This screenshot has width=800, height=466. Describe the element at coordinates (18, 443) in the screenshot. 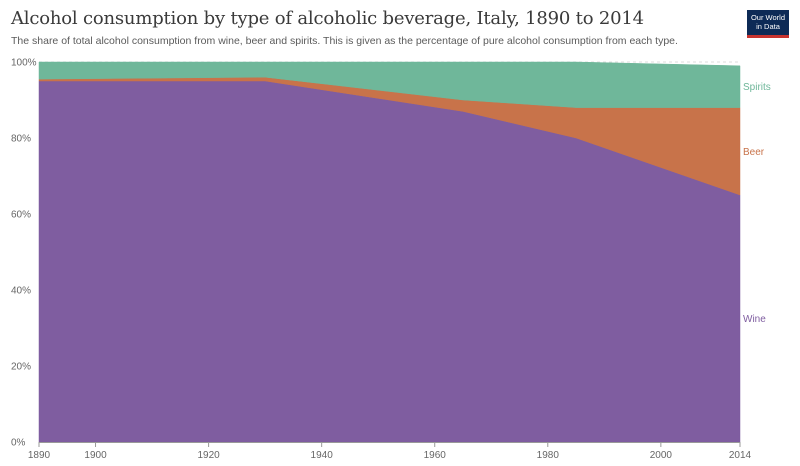

I see `y-tick-label: 0%` at that location.